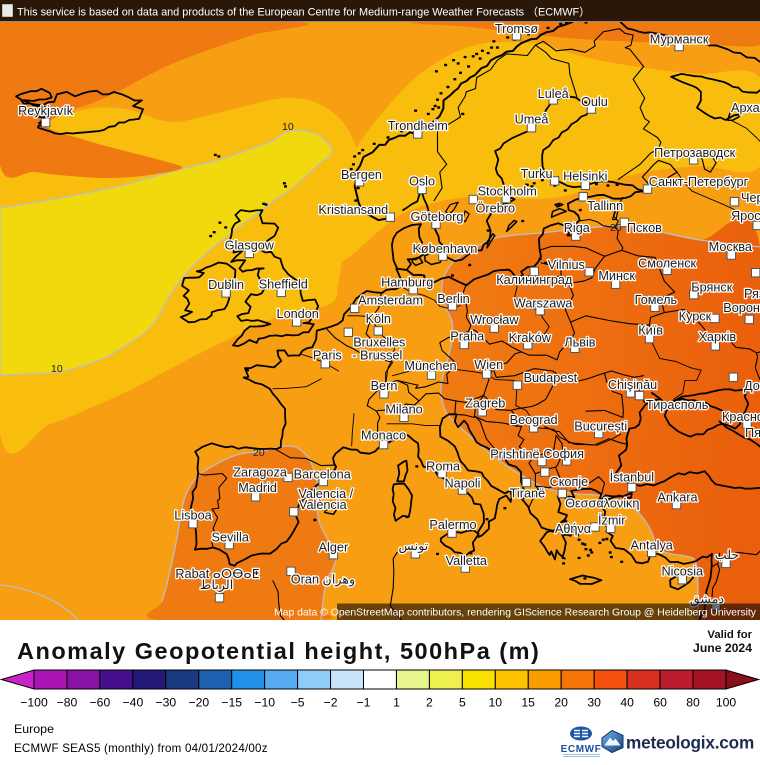  What do you see at coordinates (331, 703) in the screenshot?
I see `svg-text: −2` at bounding box center [331, 703].